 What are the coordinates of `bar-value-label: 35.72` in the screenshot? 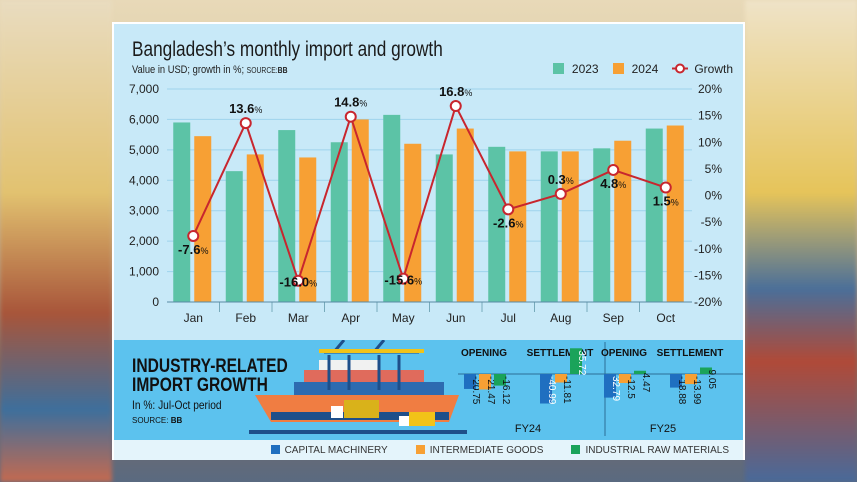 It's located at (581, 362).